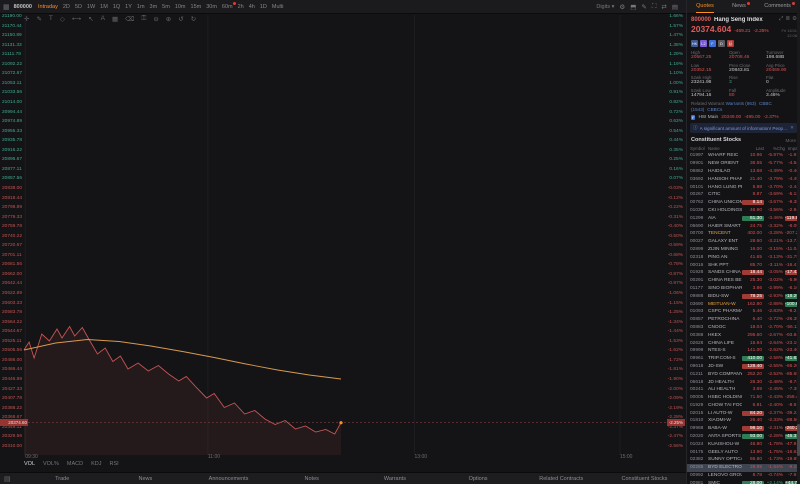  Describe the element at coordinates (743, 172) in the screenshot. I see `table-row: 06862 HAIDILAO 13.68 -4.39% -0.46` at that location.